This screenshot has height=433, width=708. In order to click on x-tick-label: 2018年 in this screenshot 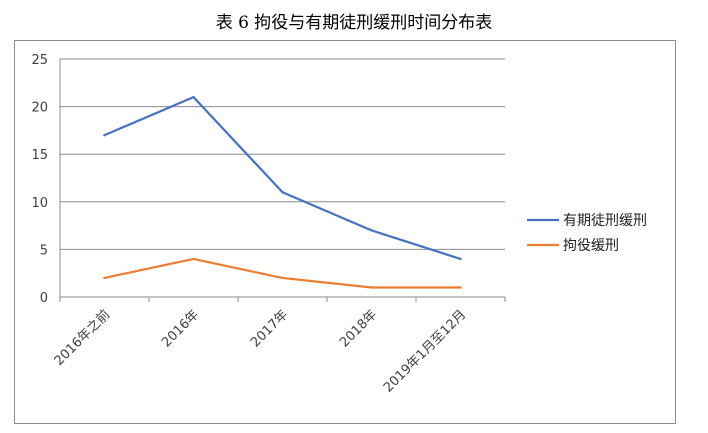, I will do `click(358, 328)`.